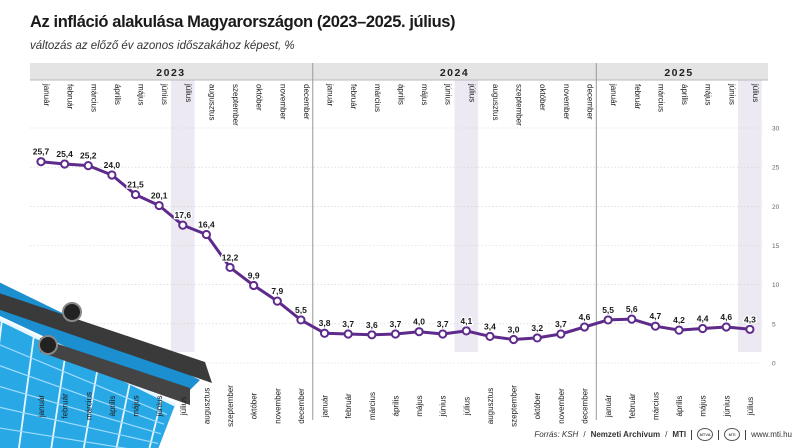 The width and height of the screenshot is (800, 448). What do you see at coordinates (608, 310) in the screenshot?
I see `value-label: 5,5` at bounding box center [608, 310].